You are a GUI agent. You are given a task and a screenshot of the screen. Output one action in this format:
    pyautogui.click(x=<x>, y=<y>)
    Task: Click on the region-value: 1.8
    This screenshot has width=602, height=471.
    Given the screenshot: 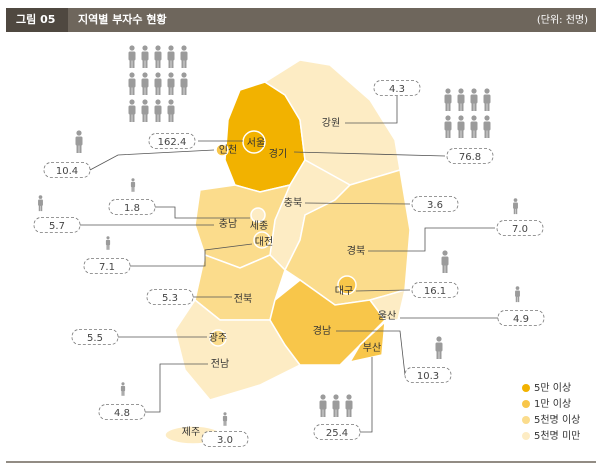 What is the action you would take?
    pyautogui.click(x=132, y=208)
    